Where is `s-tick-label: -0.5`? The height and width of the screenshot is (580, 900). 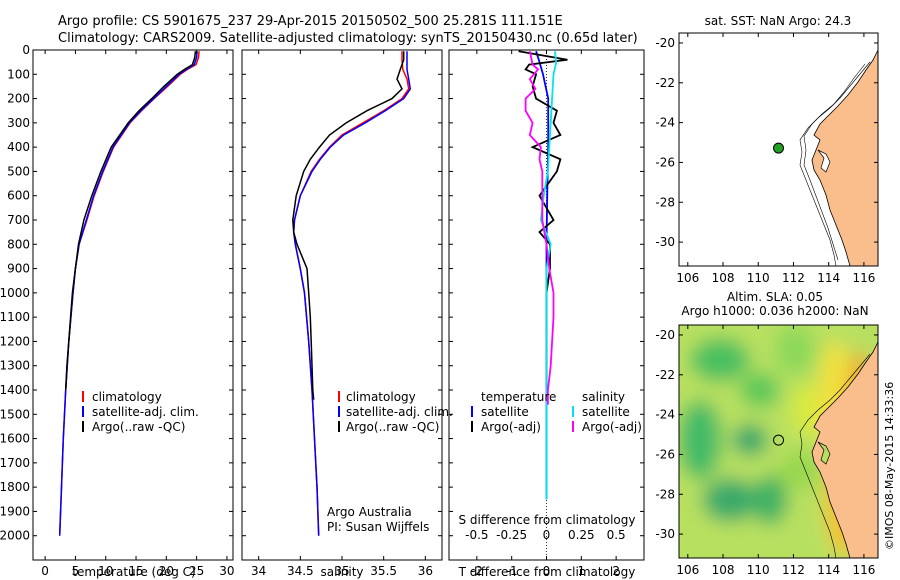 s-tick-label: -0.5 is located at coordinates (476, 535).